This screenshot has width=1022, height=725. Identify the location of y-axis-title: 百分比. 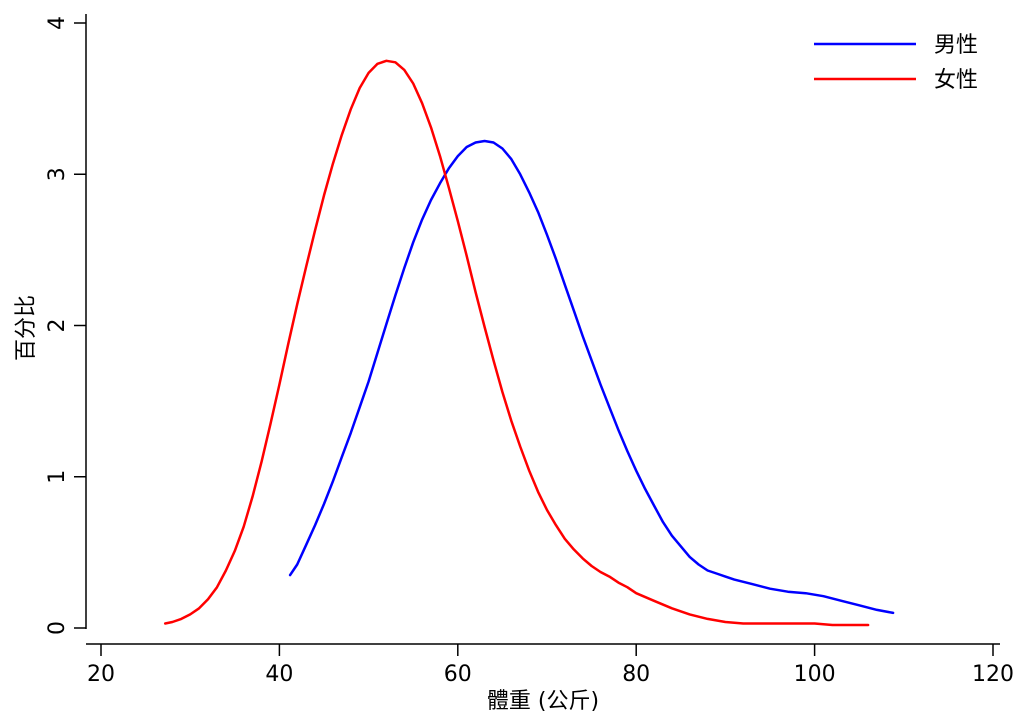
(26, 328).